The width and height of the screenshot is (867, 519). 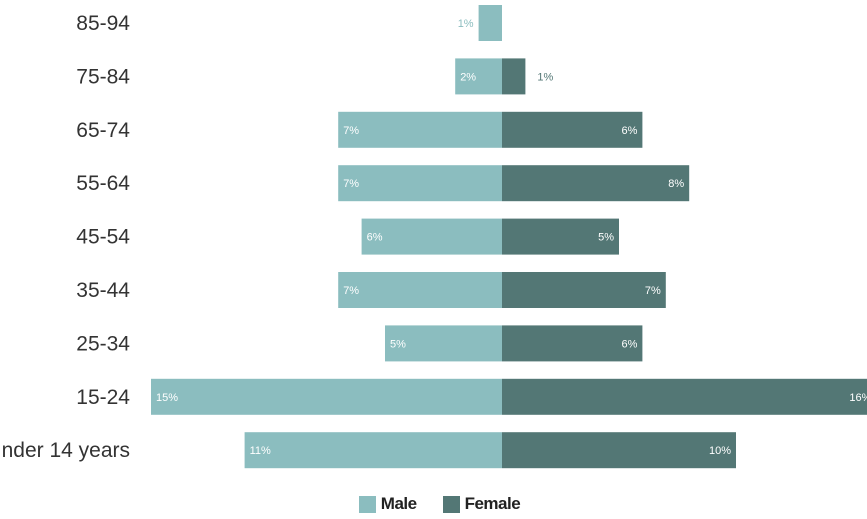 I want to click on legend-swatch-male, so click(x=367, y=504).